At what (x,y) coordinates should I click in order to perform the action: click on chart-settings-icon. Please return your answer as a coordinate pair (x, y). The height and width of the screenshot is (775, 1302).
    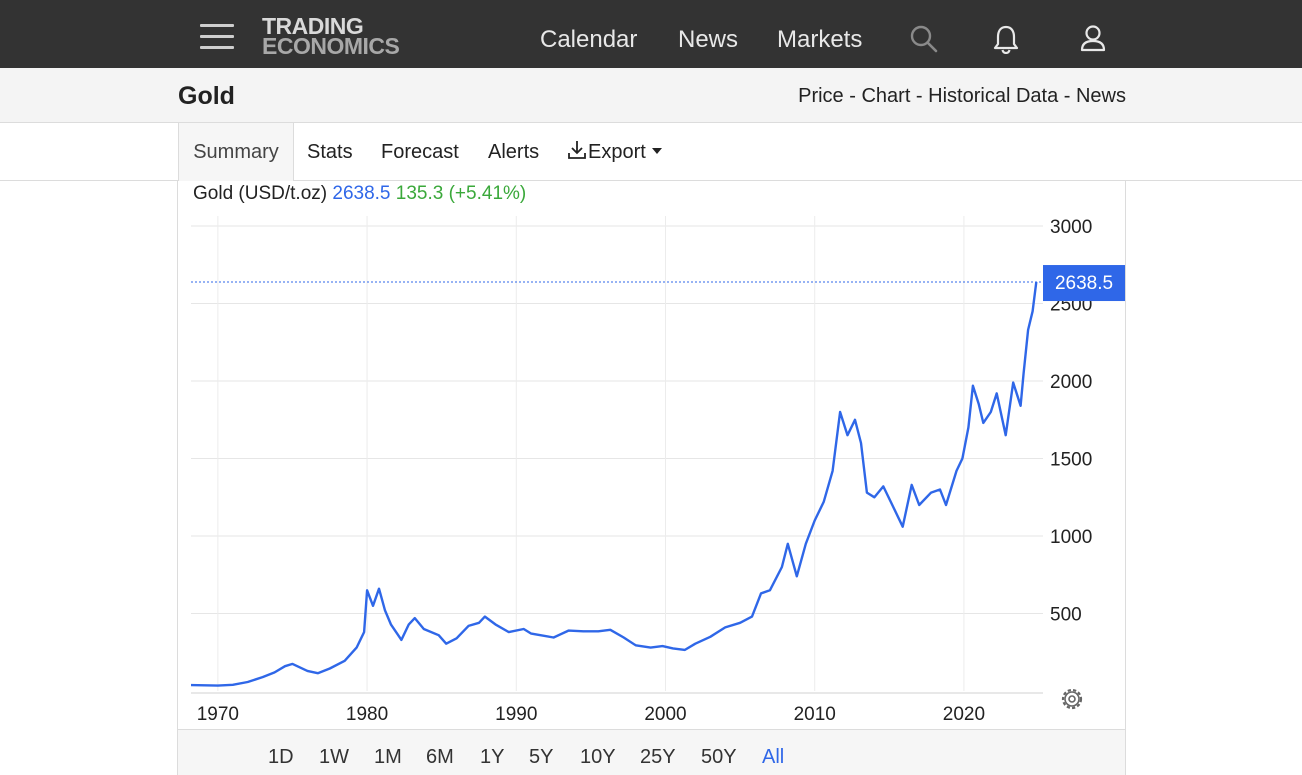
    Looking at the image, I should click on (1072, 699).